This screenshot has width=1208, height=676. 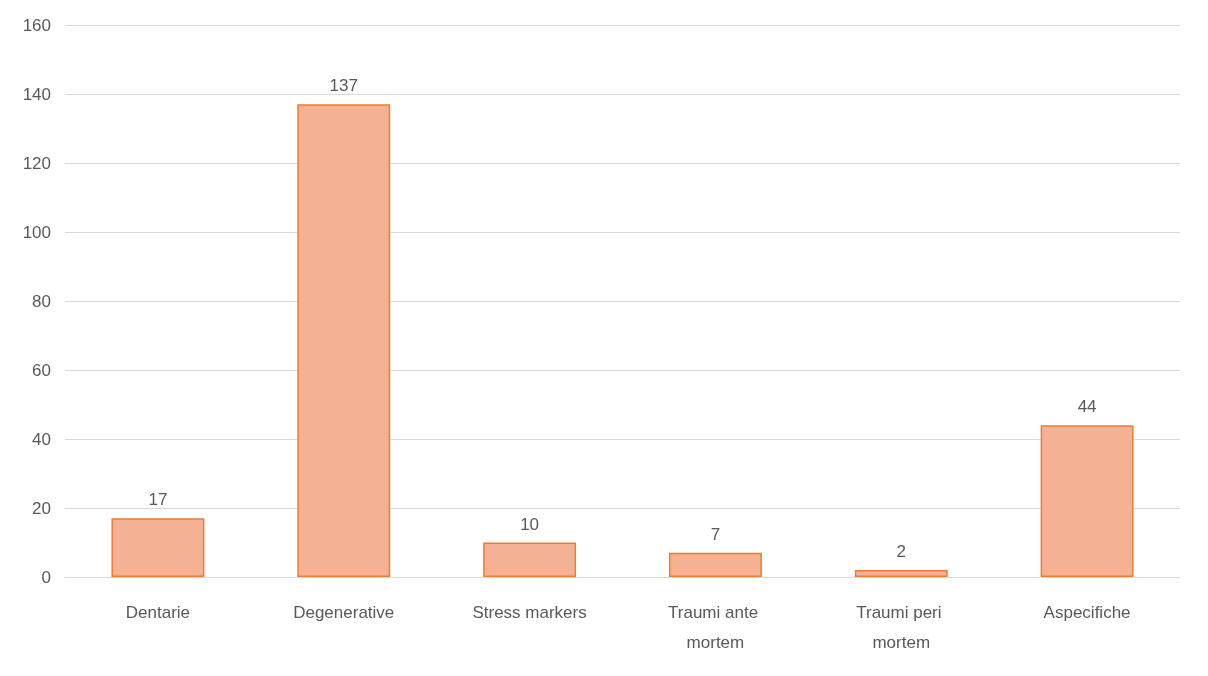 What do you see at coordinates (41, 301) in the screenshot?
I see `y-tick-label: 80` at bounding box center [41, 301].